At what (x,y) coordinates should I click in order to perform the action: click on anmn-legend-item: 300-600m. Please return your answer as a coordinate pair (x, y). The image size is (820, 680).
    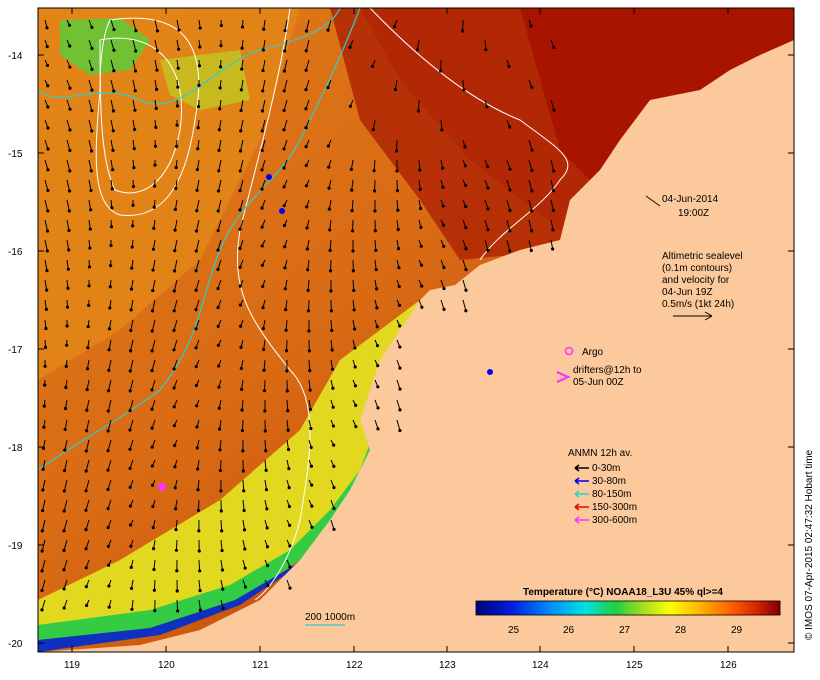
    Looking at the image, I should click on (605, 520).